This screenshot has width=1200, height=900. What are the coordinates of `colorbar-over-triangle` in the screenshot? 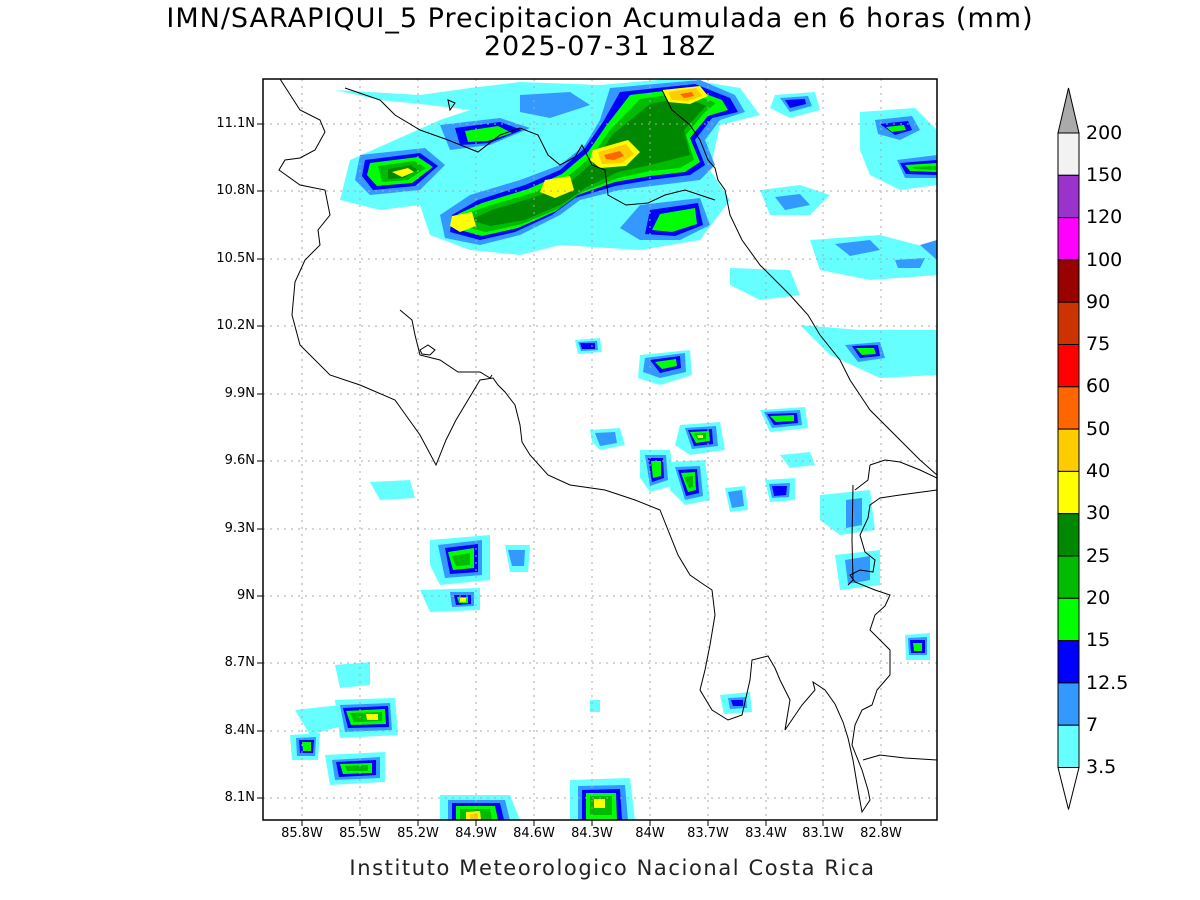 It's located at (1068, 110).